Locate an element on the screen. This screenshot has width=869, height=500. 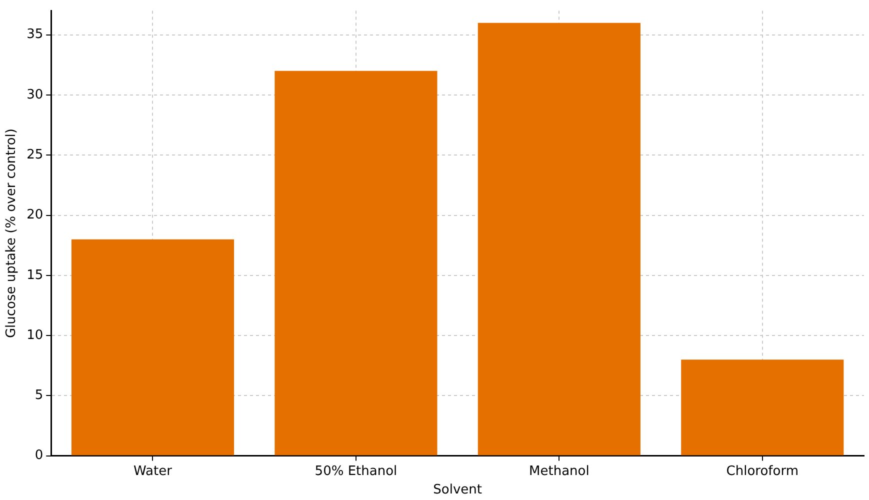
y-tick-label: 25 is located at coordinates (35, 155).